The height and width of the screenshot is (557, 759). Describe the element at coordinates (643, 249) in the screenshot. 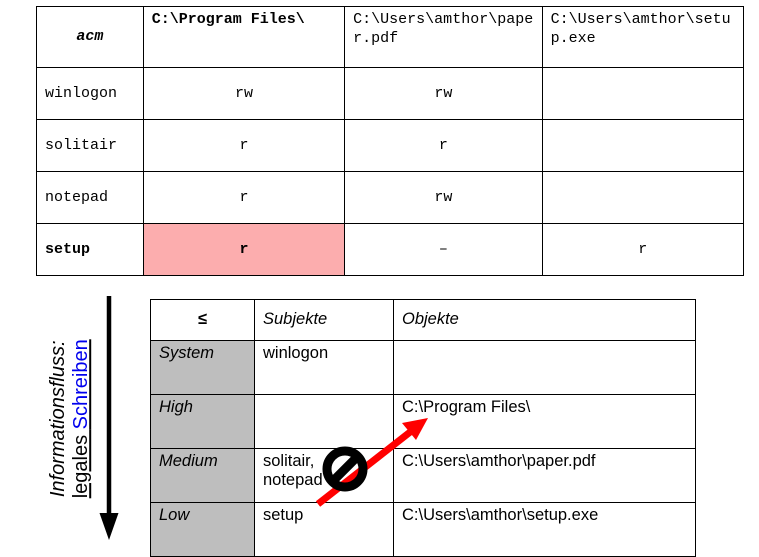

I see `acm-cell-setup-setup-exe: r` at that location.